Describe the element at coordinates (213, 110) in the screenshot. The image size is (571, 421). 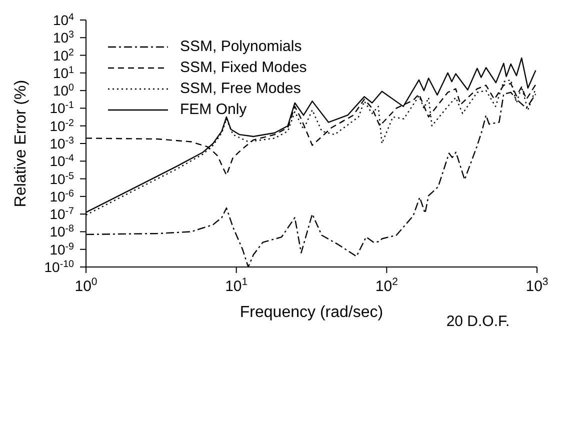
I see `legend-label: FEM Only` at that location.